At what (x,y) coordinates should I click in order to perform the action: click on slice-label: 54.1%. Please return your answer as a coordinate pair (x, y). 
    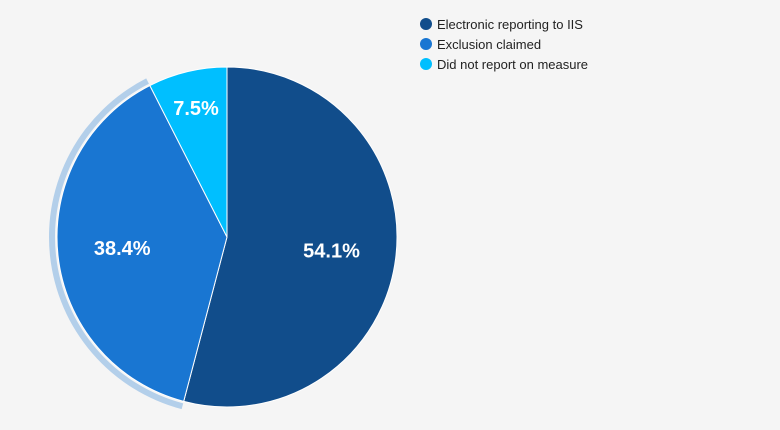
    Looking at the image, I should click on (331, 252).